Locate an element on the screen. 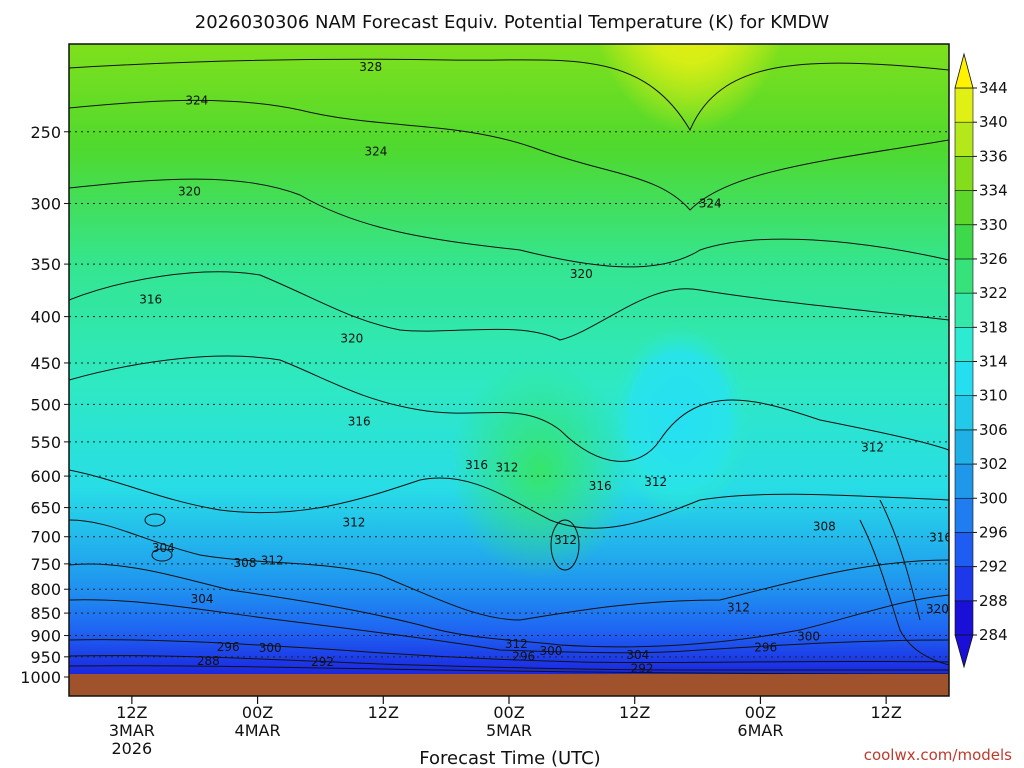 The image size is (1024, 768). colorbar-tick-label: 334 is located at coordinates (993, 191).